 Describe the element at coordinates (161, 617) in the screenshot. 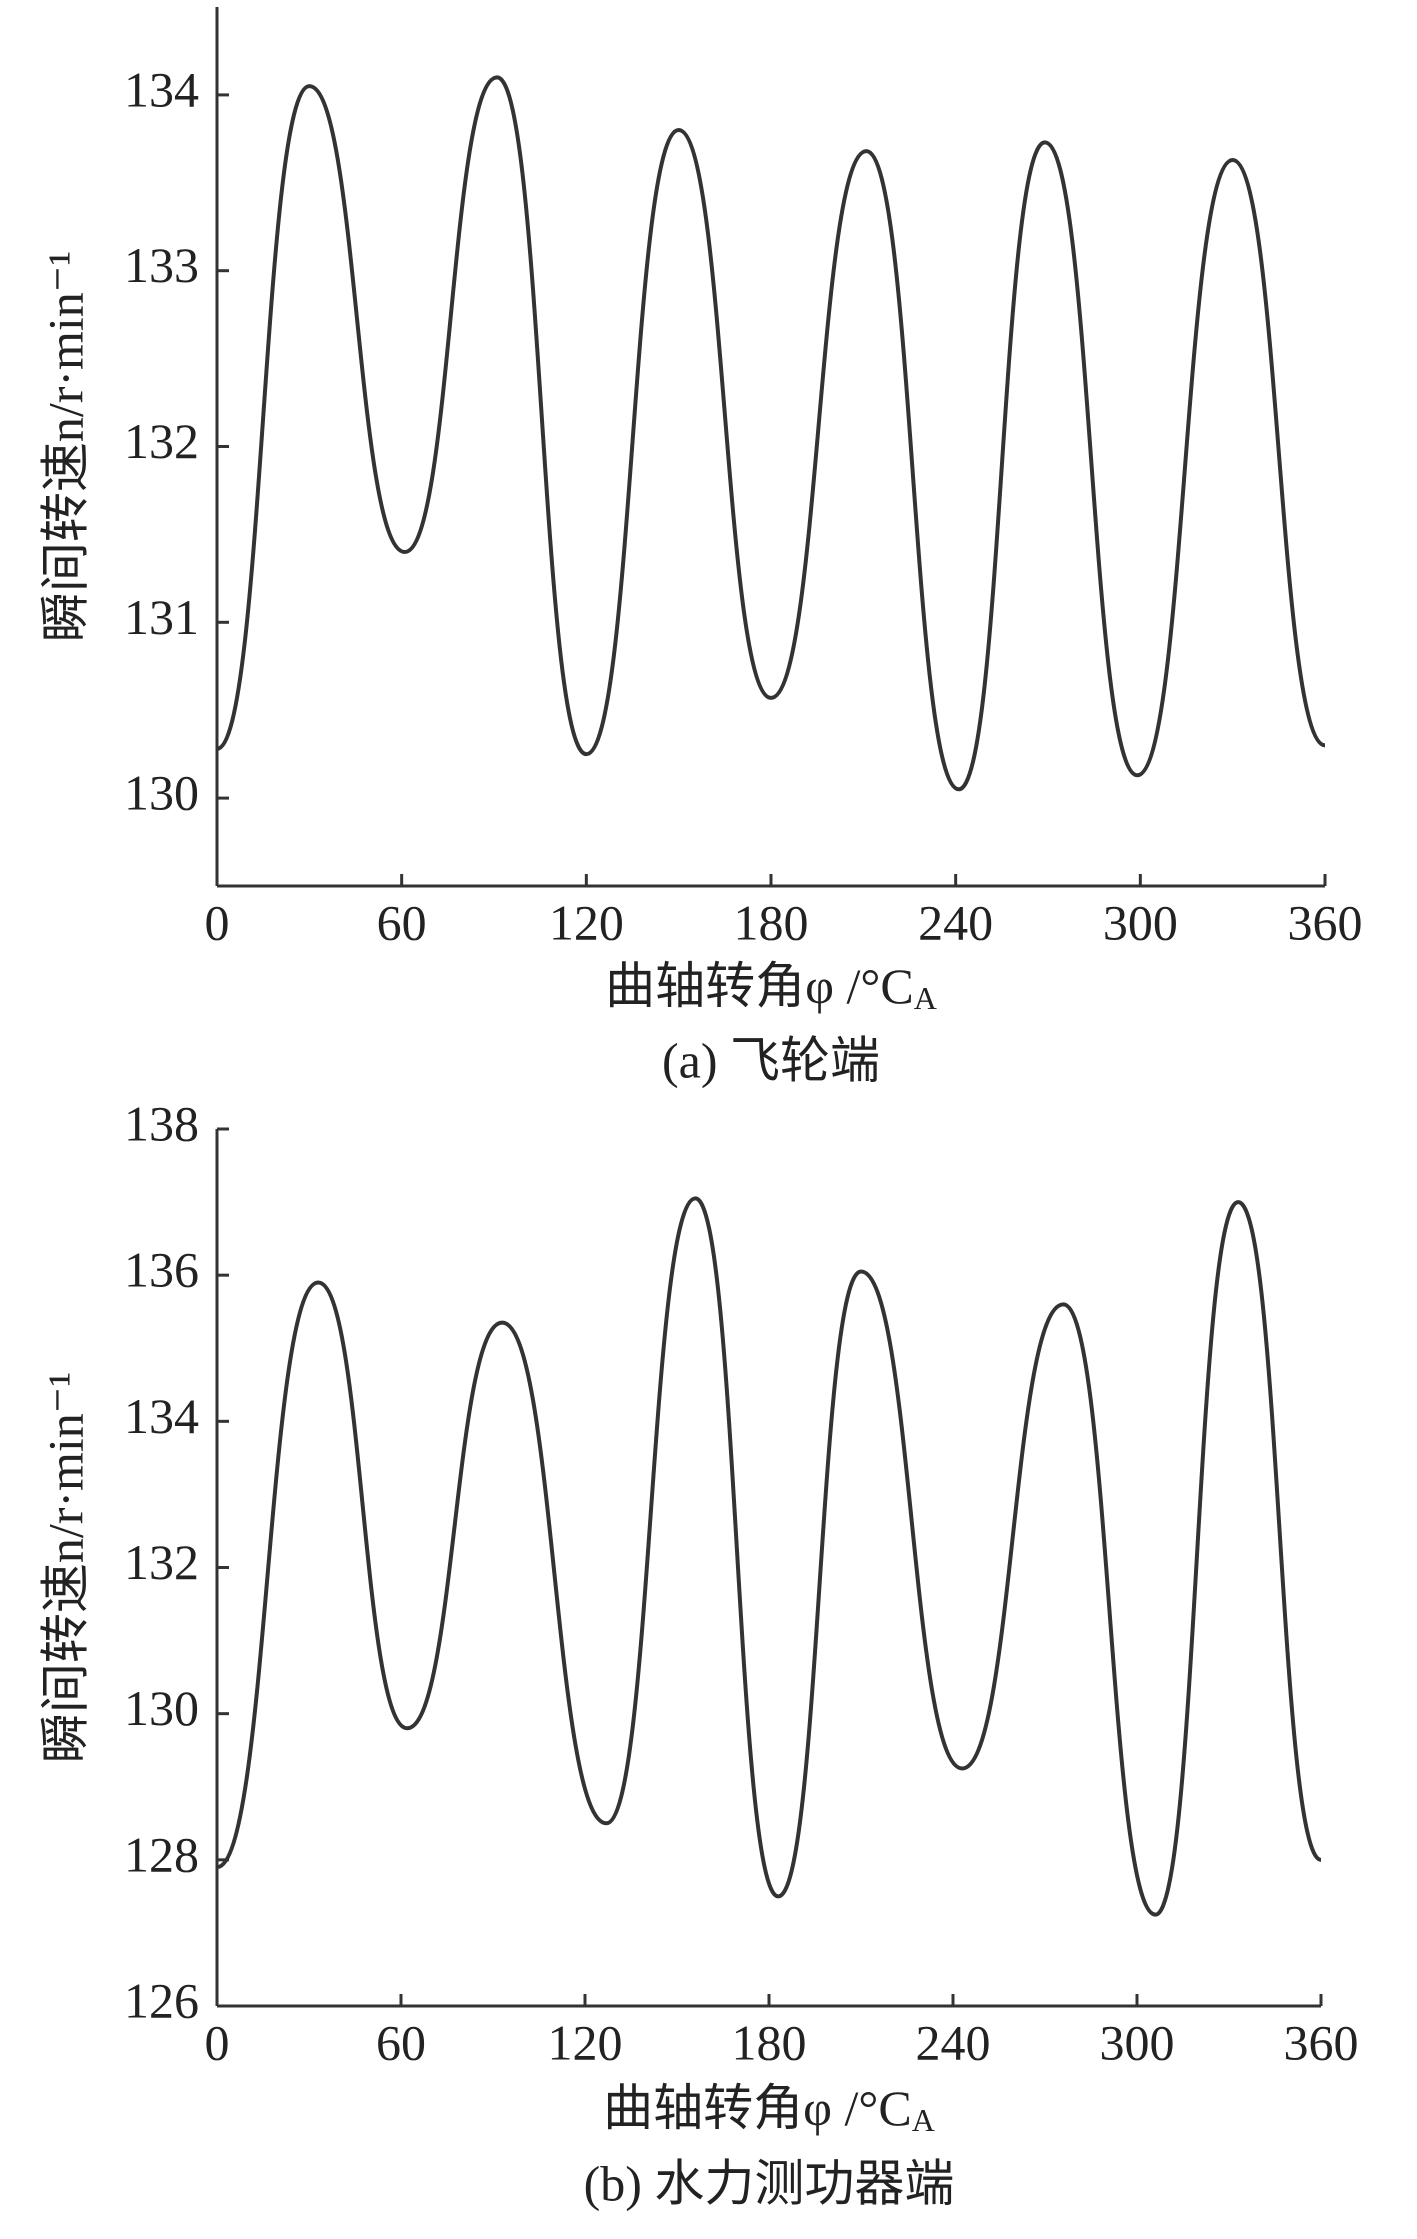

I see `y-tick-label: 131` at that location.